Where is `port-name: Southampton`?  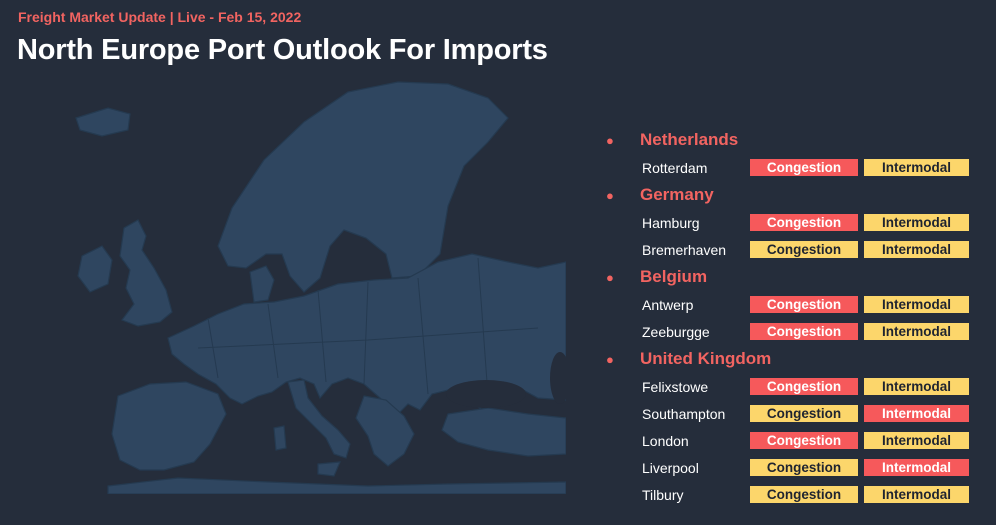 port-name: Southampton is located at coordinates (684, 413).